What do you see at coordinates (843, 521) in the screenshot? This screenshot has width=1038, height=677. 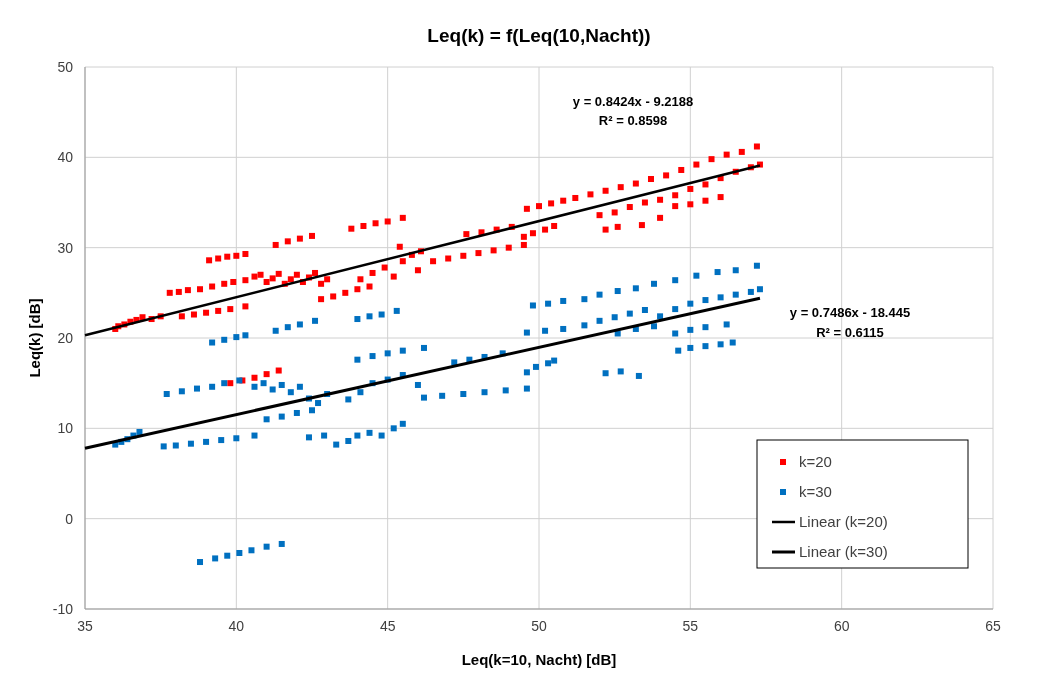 I see `legend-label: Linear (k=20)` at bounding box center [843, 521].